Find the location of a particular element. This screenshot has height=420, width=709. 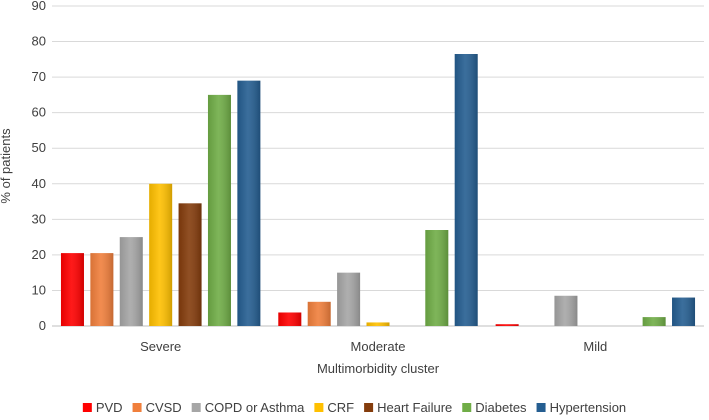

legend-item-heart-failure: Heart Failure is located at coordinates (408, 407).